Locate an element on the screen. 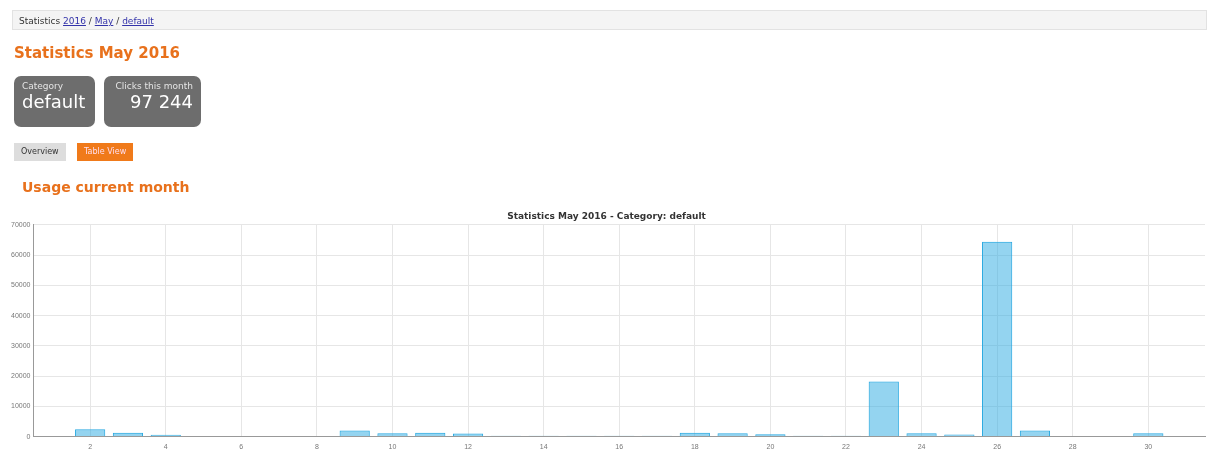 The width and height of the screenshot is (1211, 457). text: Statistics is located at coordinates (40, 21).